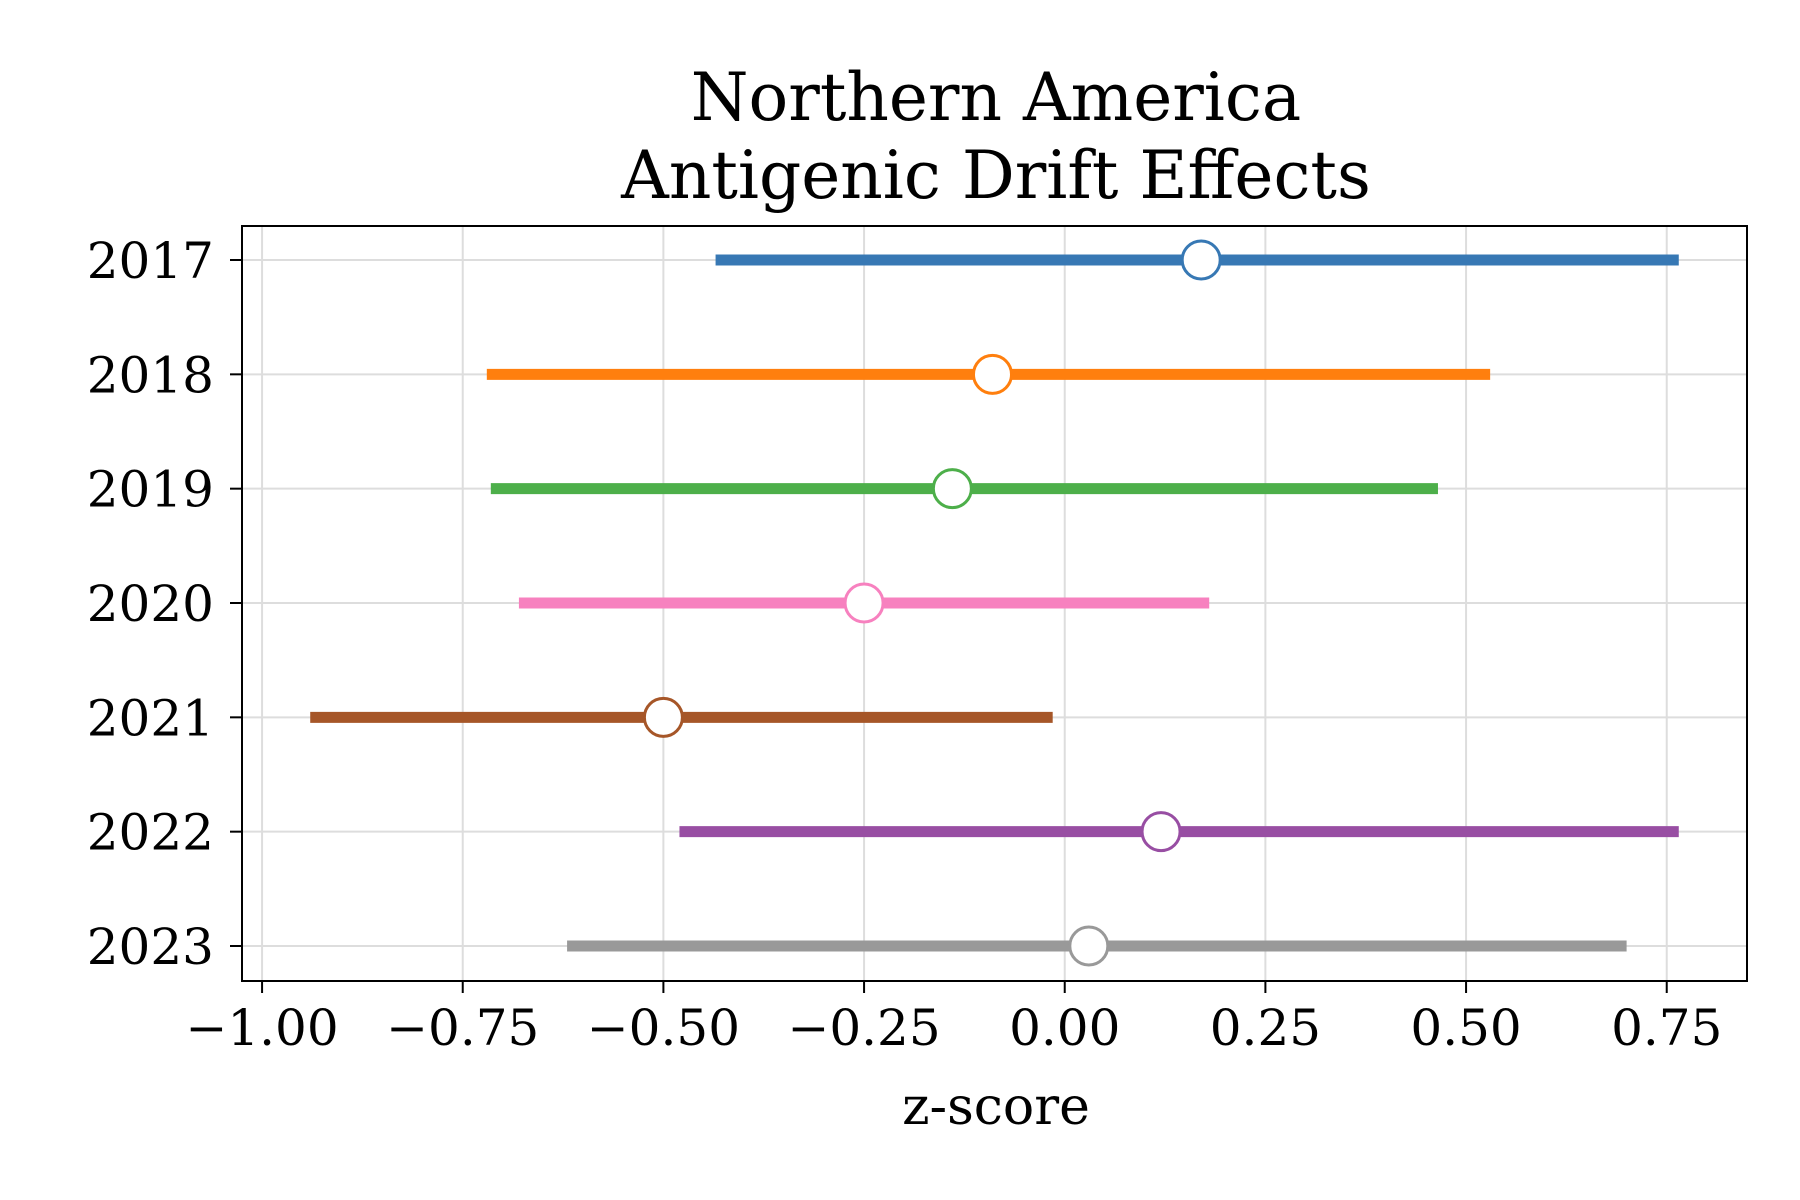 This screenshot has height=1200, width=1800. Describe the element at coordinates (150, 833) in the screenshot. I see `y-tick-label: 2022` at that location.